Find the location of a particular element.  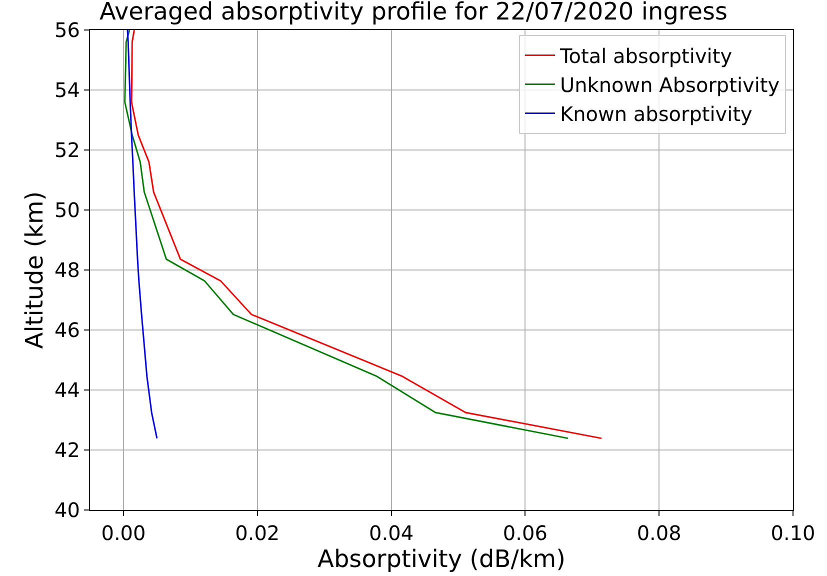

y-tick-label: 42 is located at coordinates (67, 450).